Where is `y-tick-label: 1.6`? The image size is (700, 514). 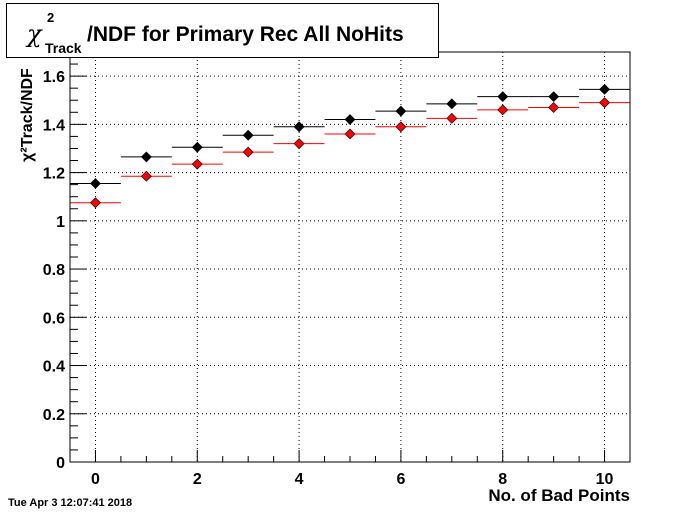 y-tick-label: 1.6 is located at coordinates (54, 77).